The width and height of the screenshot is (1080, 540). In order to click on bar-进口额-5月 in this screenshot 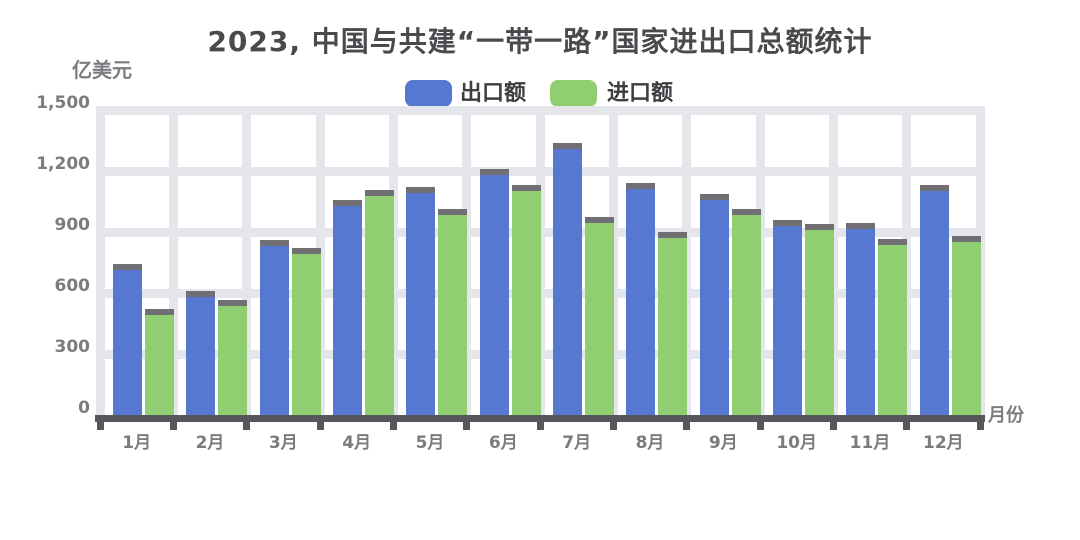, I will do `click(453, 311)`.